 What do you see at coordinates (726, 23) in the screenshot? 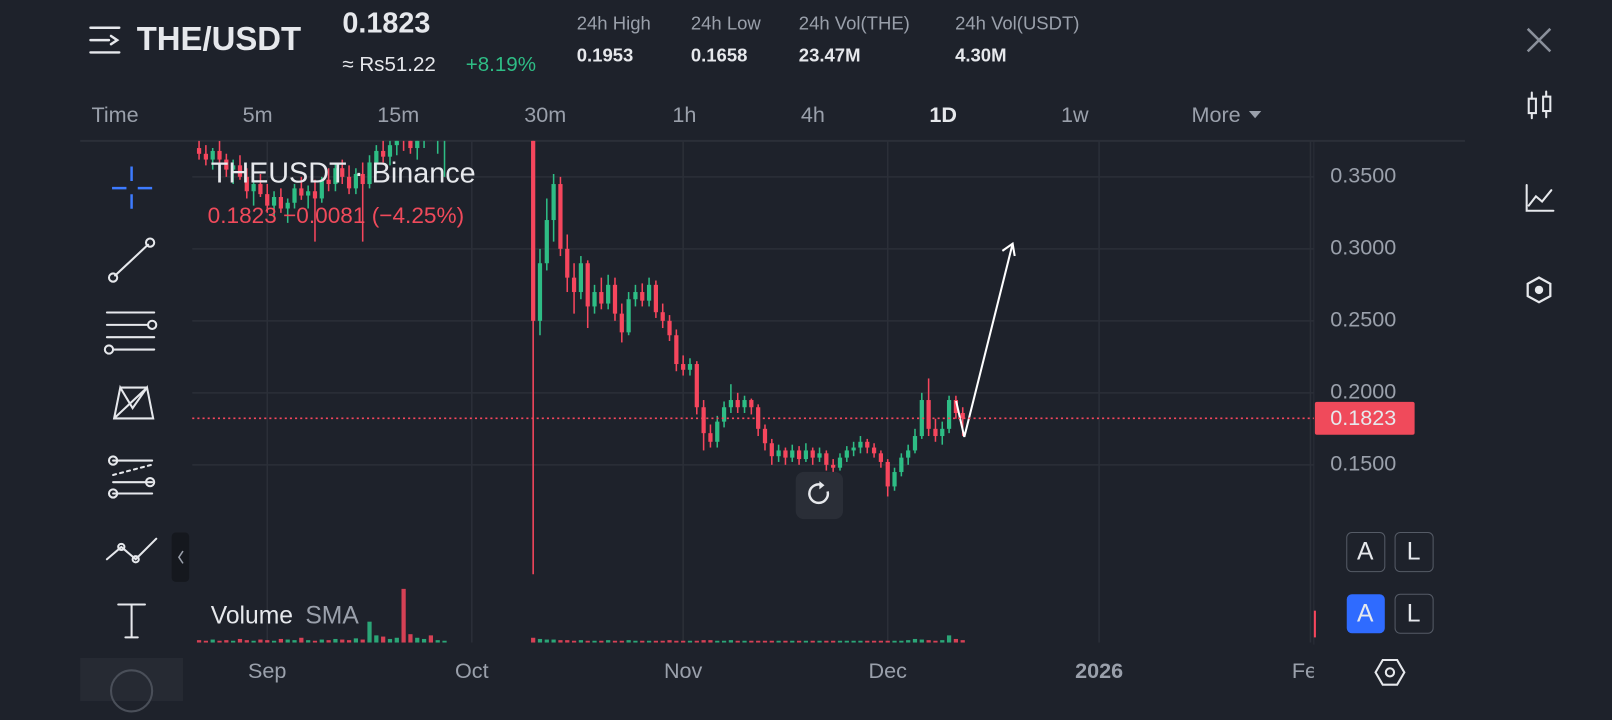
I see `stat-label: 24h Low` at bounding box center [726, 23].